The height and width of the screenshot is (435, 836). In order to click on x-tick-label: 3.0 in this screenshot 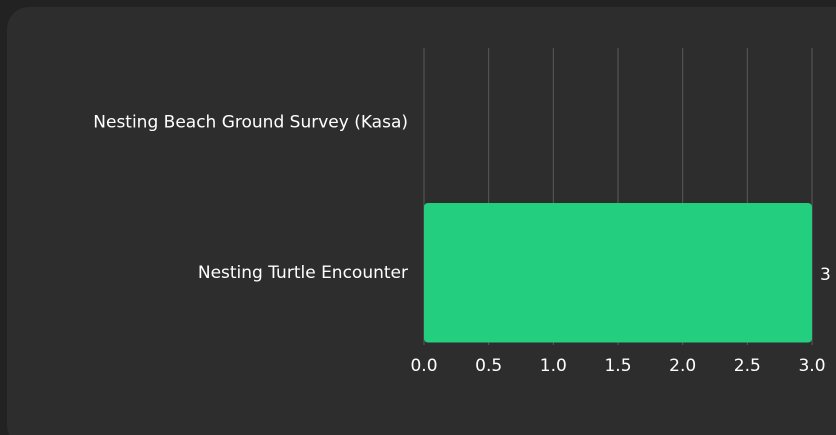, I will do `click(811, 366)`.